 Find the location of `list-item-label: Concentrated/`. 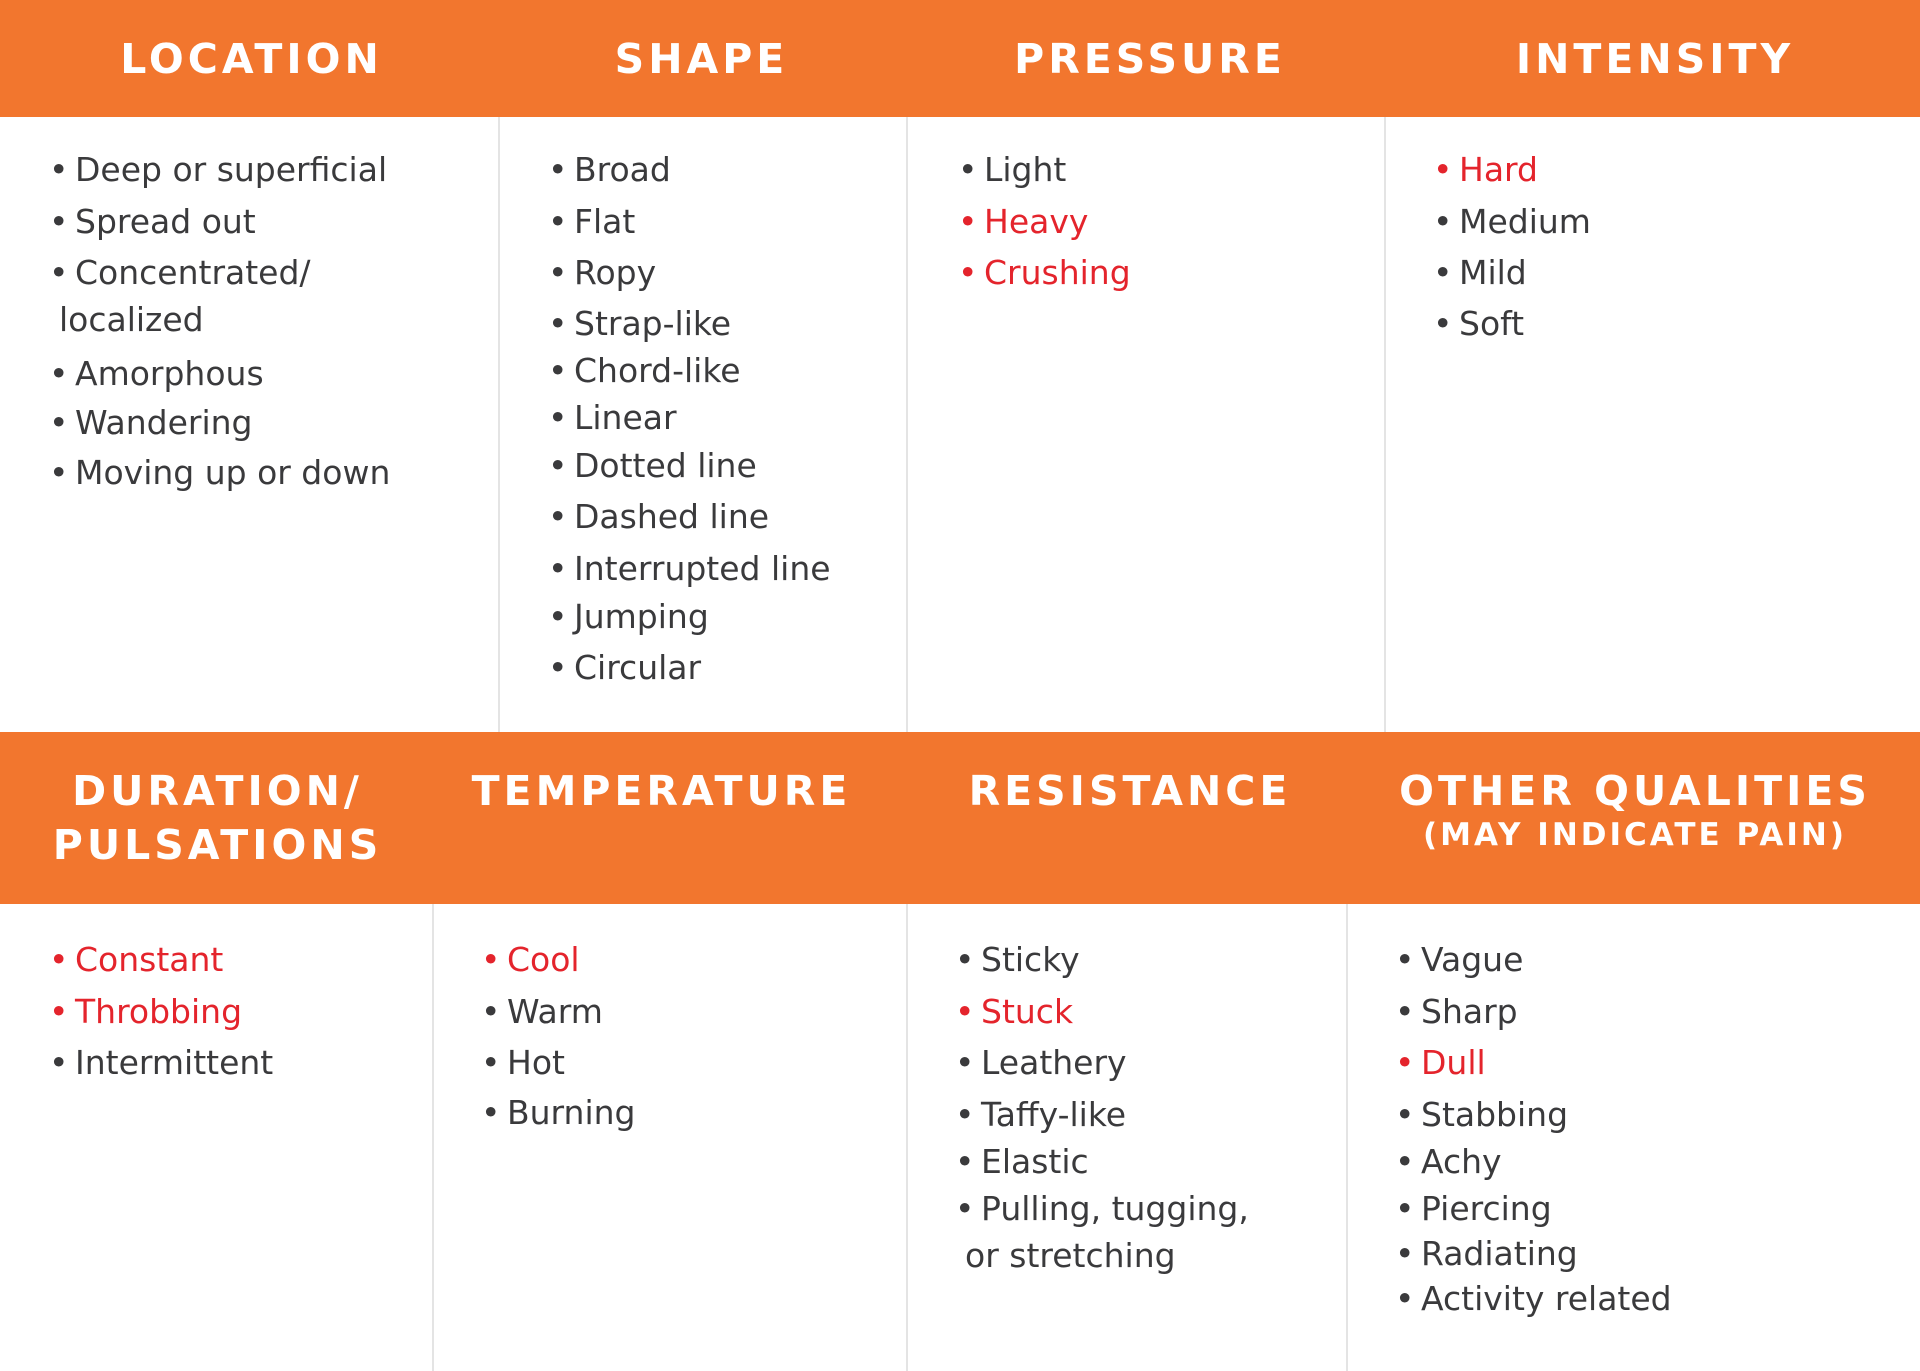

list-item-label: Concentrated/ is located at coordinates (193, 272).